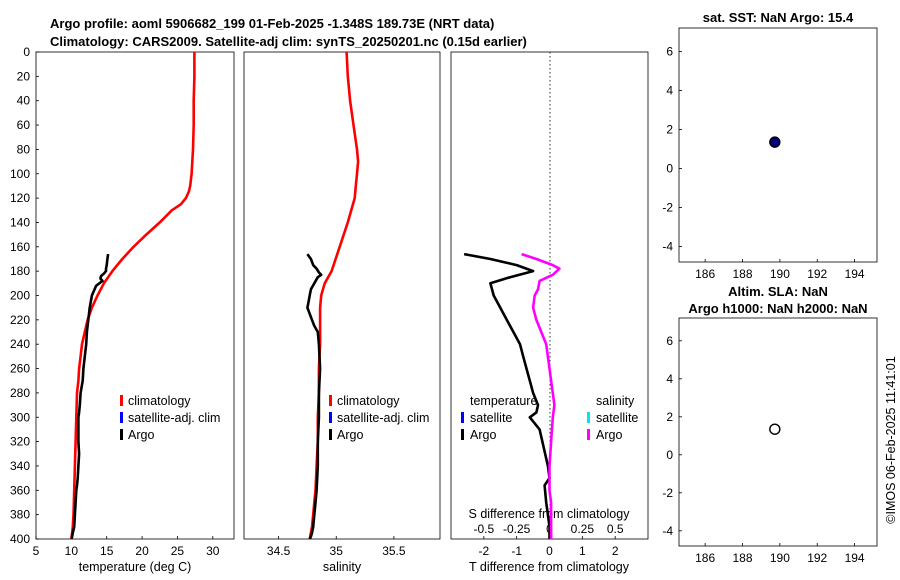 This screenshot has height=580, width=900. I want to click on temperature-x-tick-label: 15, so click(107, 551).